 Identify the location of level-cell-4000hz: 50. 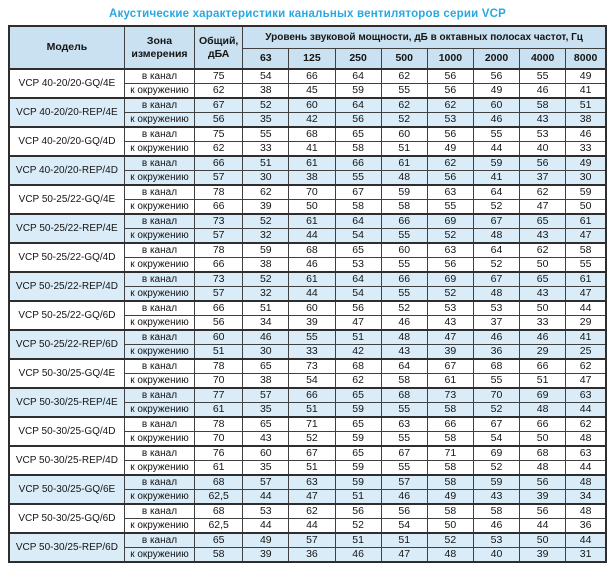
(543, 308).